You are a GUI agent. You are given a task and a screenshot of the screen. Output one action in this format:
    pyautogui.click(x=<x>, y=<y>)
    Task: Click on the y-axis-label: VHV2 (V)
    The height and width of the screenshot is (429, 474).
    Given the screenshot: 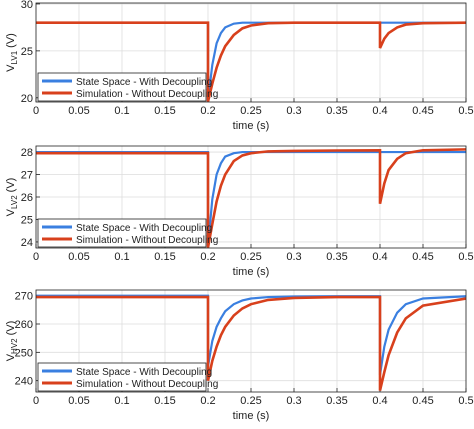 What is the action you would take?
    pyautogui.click(x=12, y=341)
    